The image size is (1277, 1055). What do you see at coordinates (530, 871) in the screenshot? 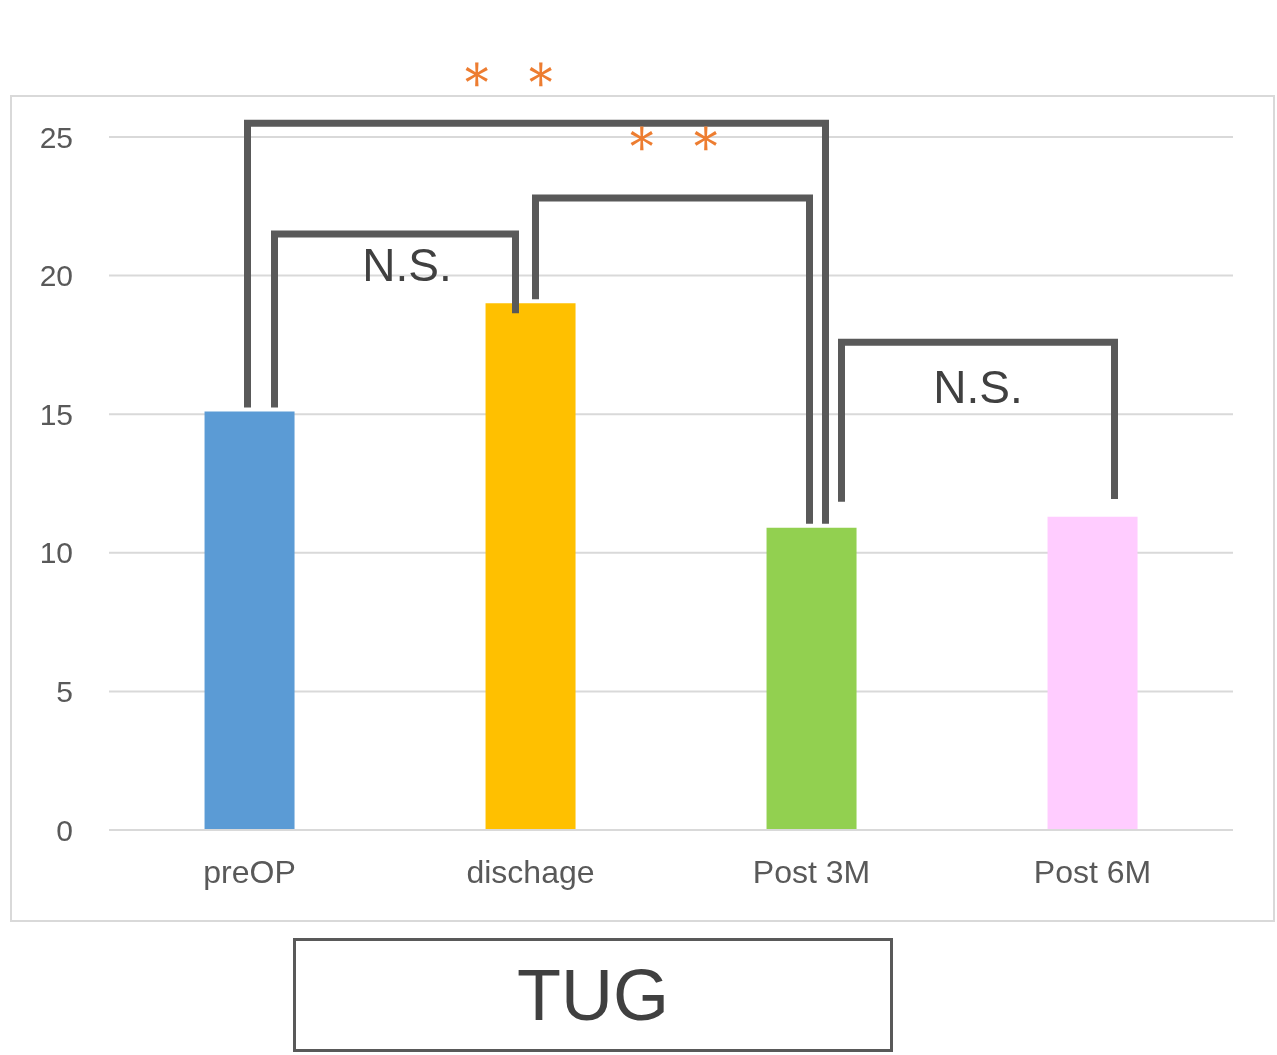
I see `x-tick-label: dischage` at bounding box center [530, 871].